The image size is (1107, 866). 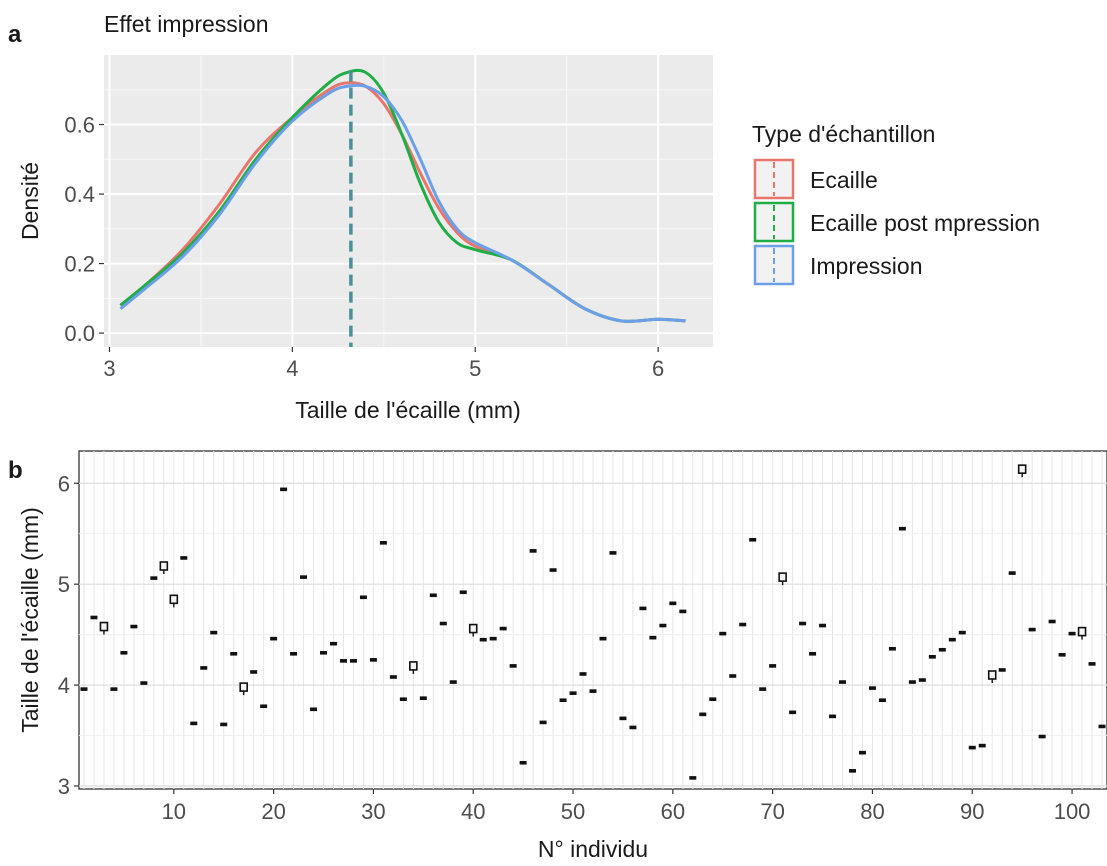 I want to click on x-tick-label: 20, so click(x=273, y=811).